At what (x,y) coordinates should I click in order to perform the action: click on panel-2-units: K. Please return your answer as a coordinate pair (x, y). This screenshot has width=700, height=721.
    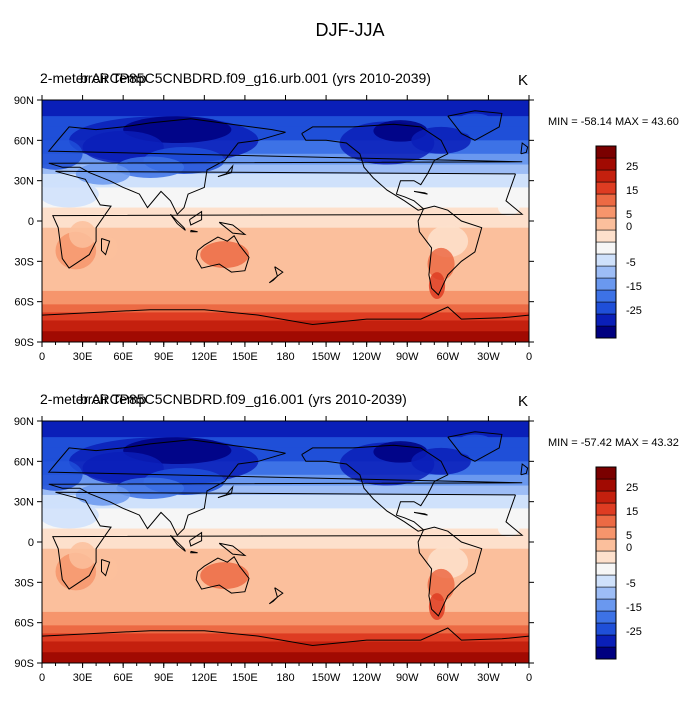
    Looking at the image, I should click on (523, 401).